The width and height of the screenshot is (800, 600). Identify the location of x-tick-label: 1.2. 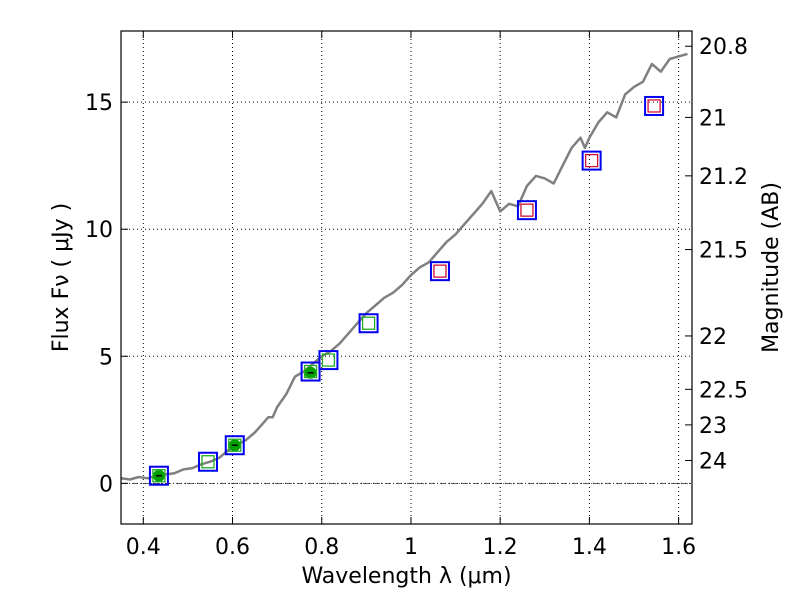
(500, 547).